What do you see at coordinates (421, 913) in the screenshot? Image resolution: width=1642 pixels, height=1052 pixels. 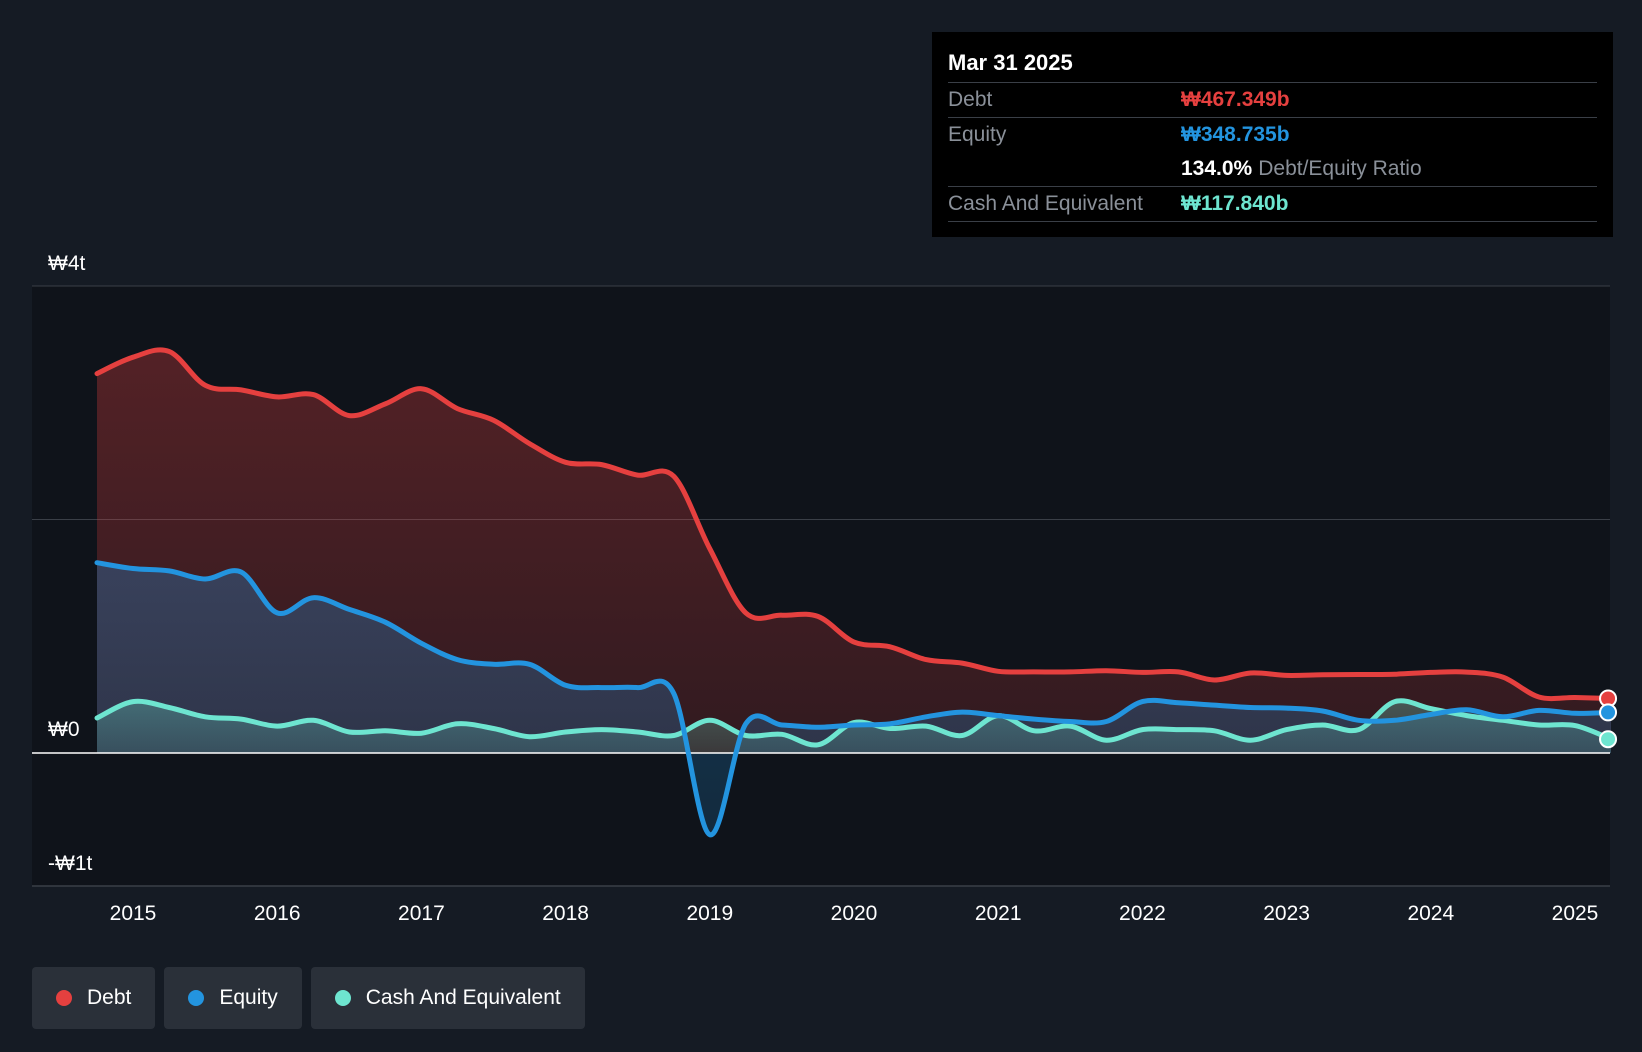 I see `x-tick-label: 2017` at bounding box center [421, 913].